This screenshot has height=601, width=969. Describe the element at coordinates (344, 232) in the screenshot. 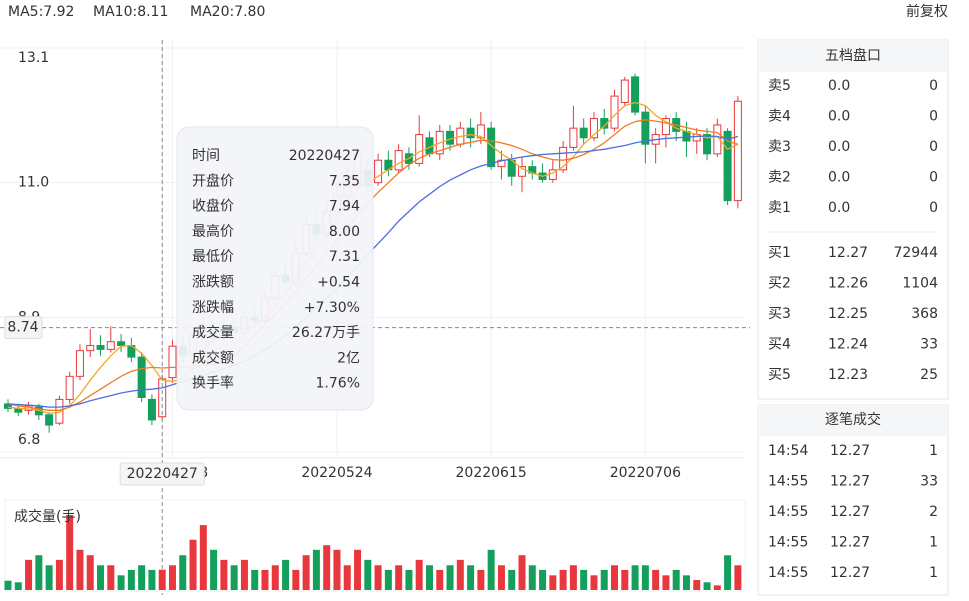

I see `tooltip-value: 8.00` at that location.